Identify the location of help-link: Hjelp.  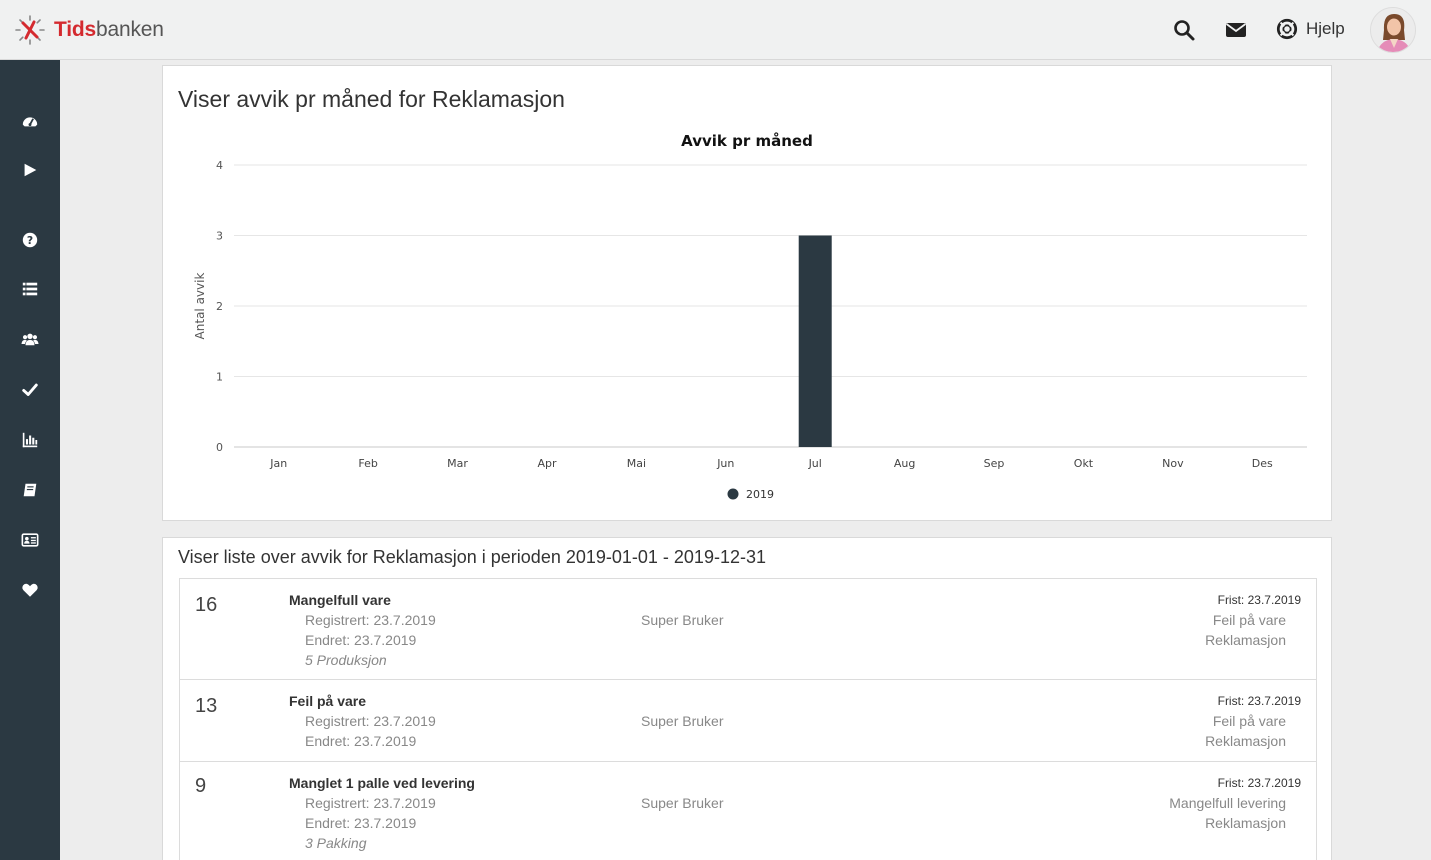
(1310, 29).